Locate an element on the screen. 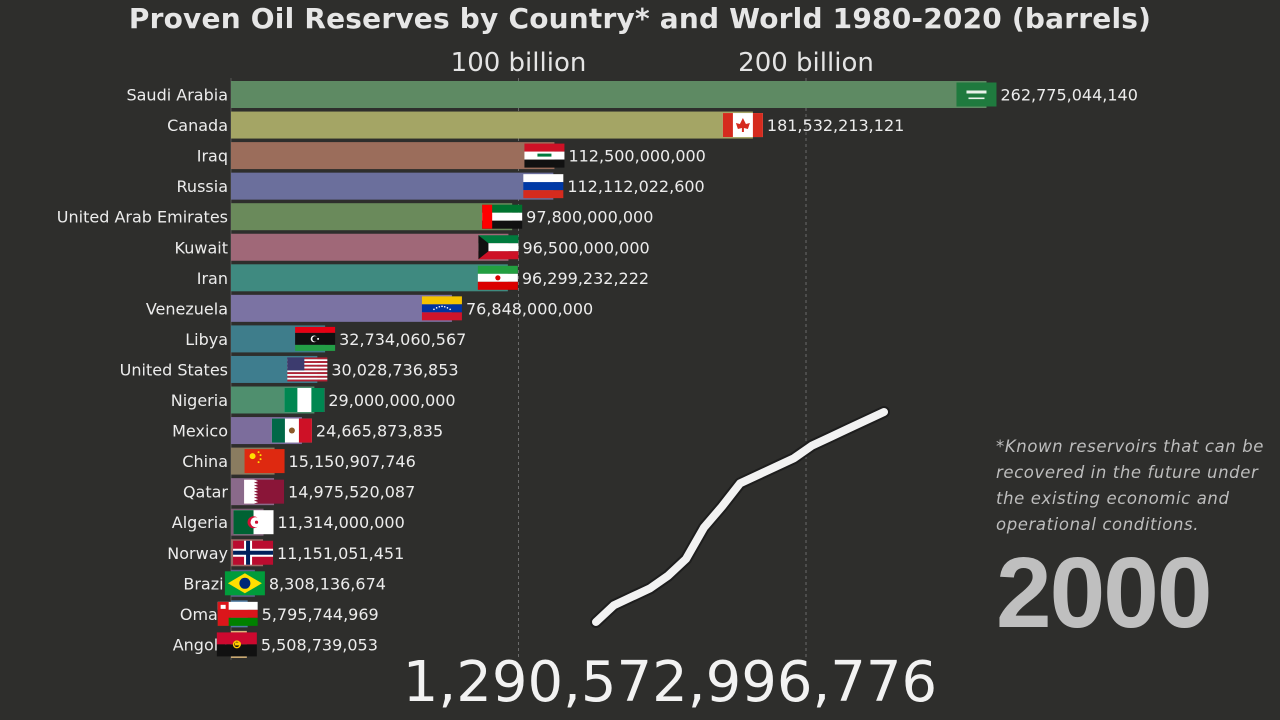  category-label: Qatar is located at coordinates (205, 492).